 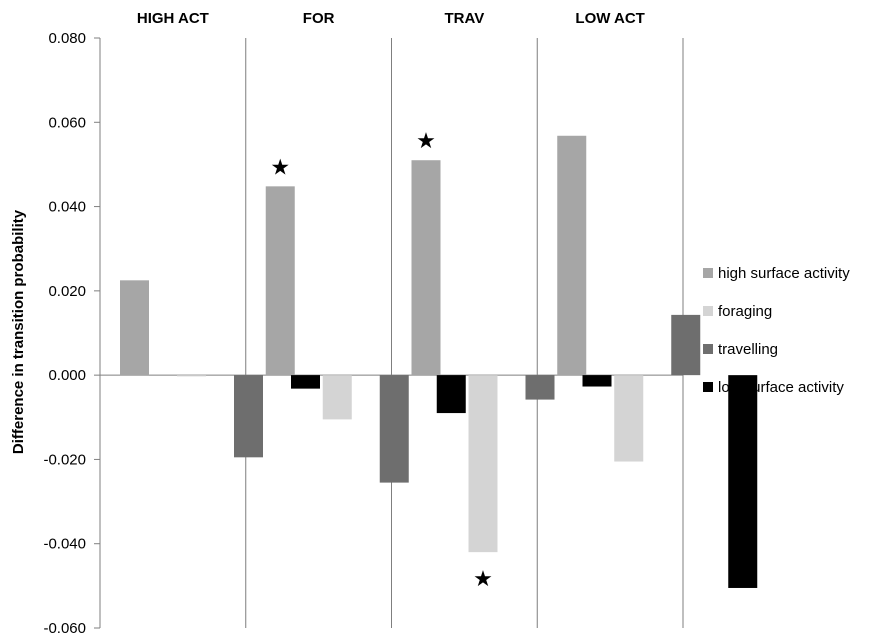 I want to click on y-tick-label: -0.060, so click(x=64, y=627).